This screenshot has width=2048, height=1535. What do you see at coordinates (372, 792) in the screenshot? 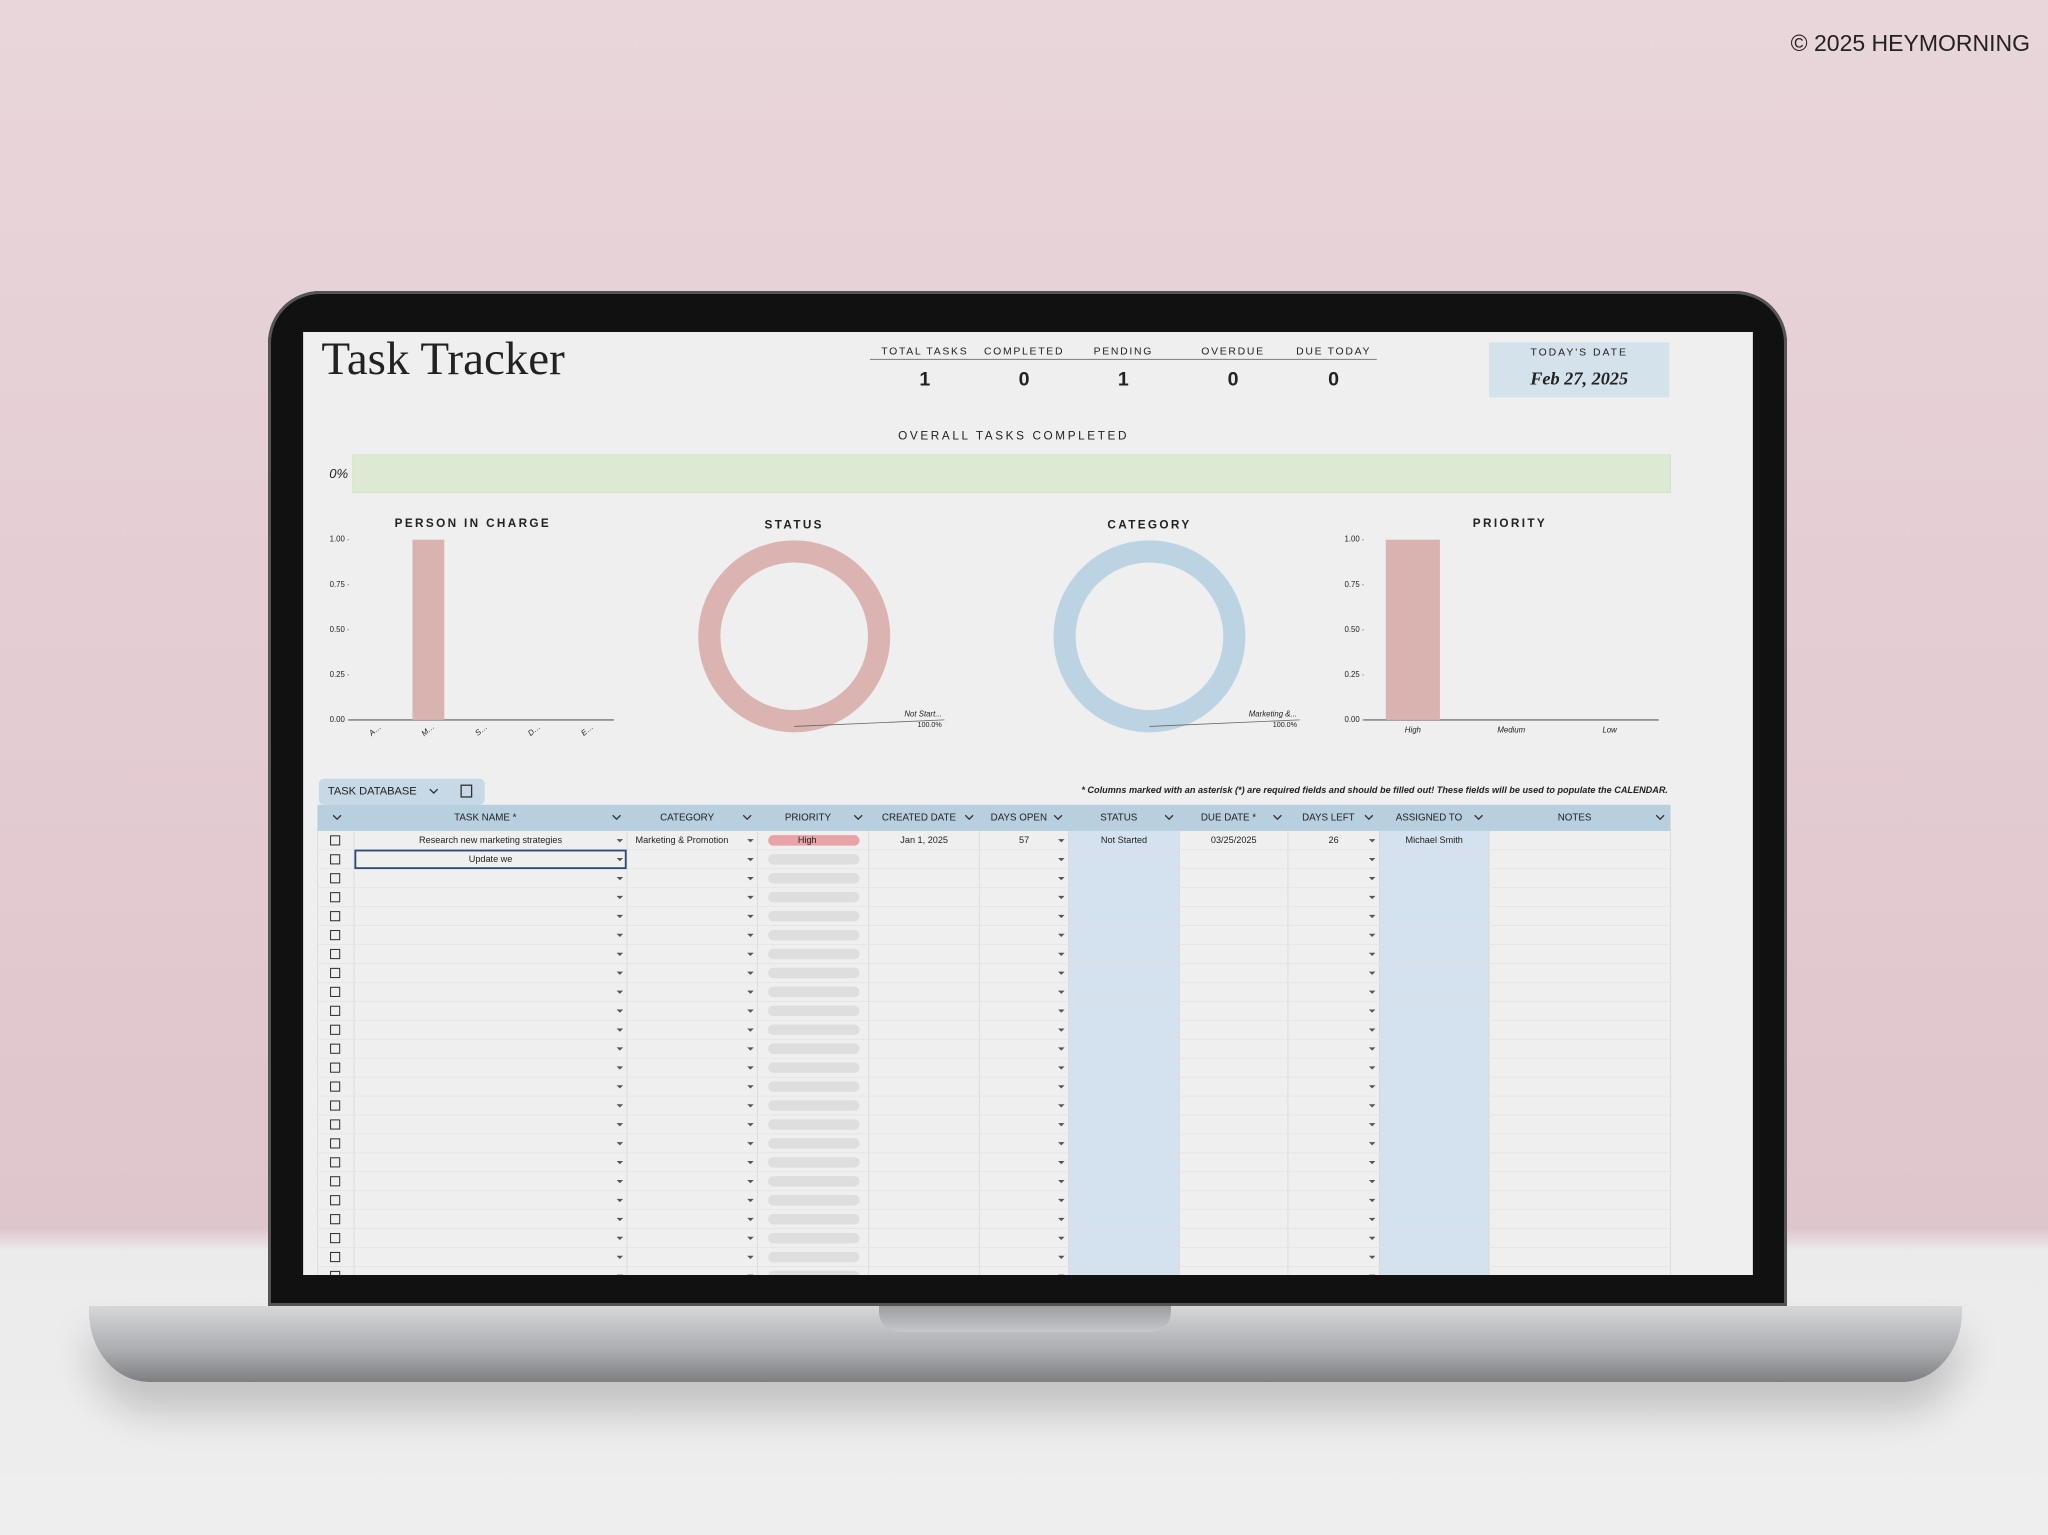
I see `tab-label: TASK DATABASE` at bounding box center [372, 792].